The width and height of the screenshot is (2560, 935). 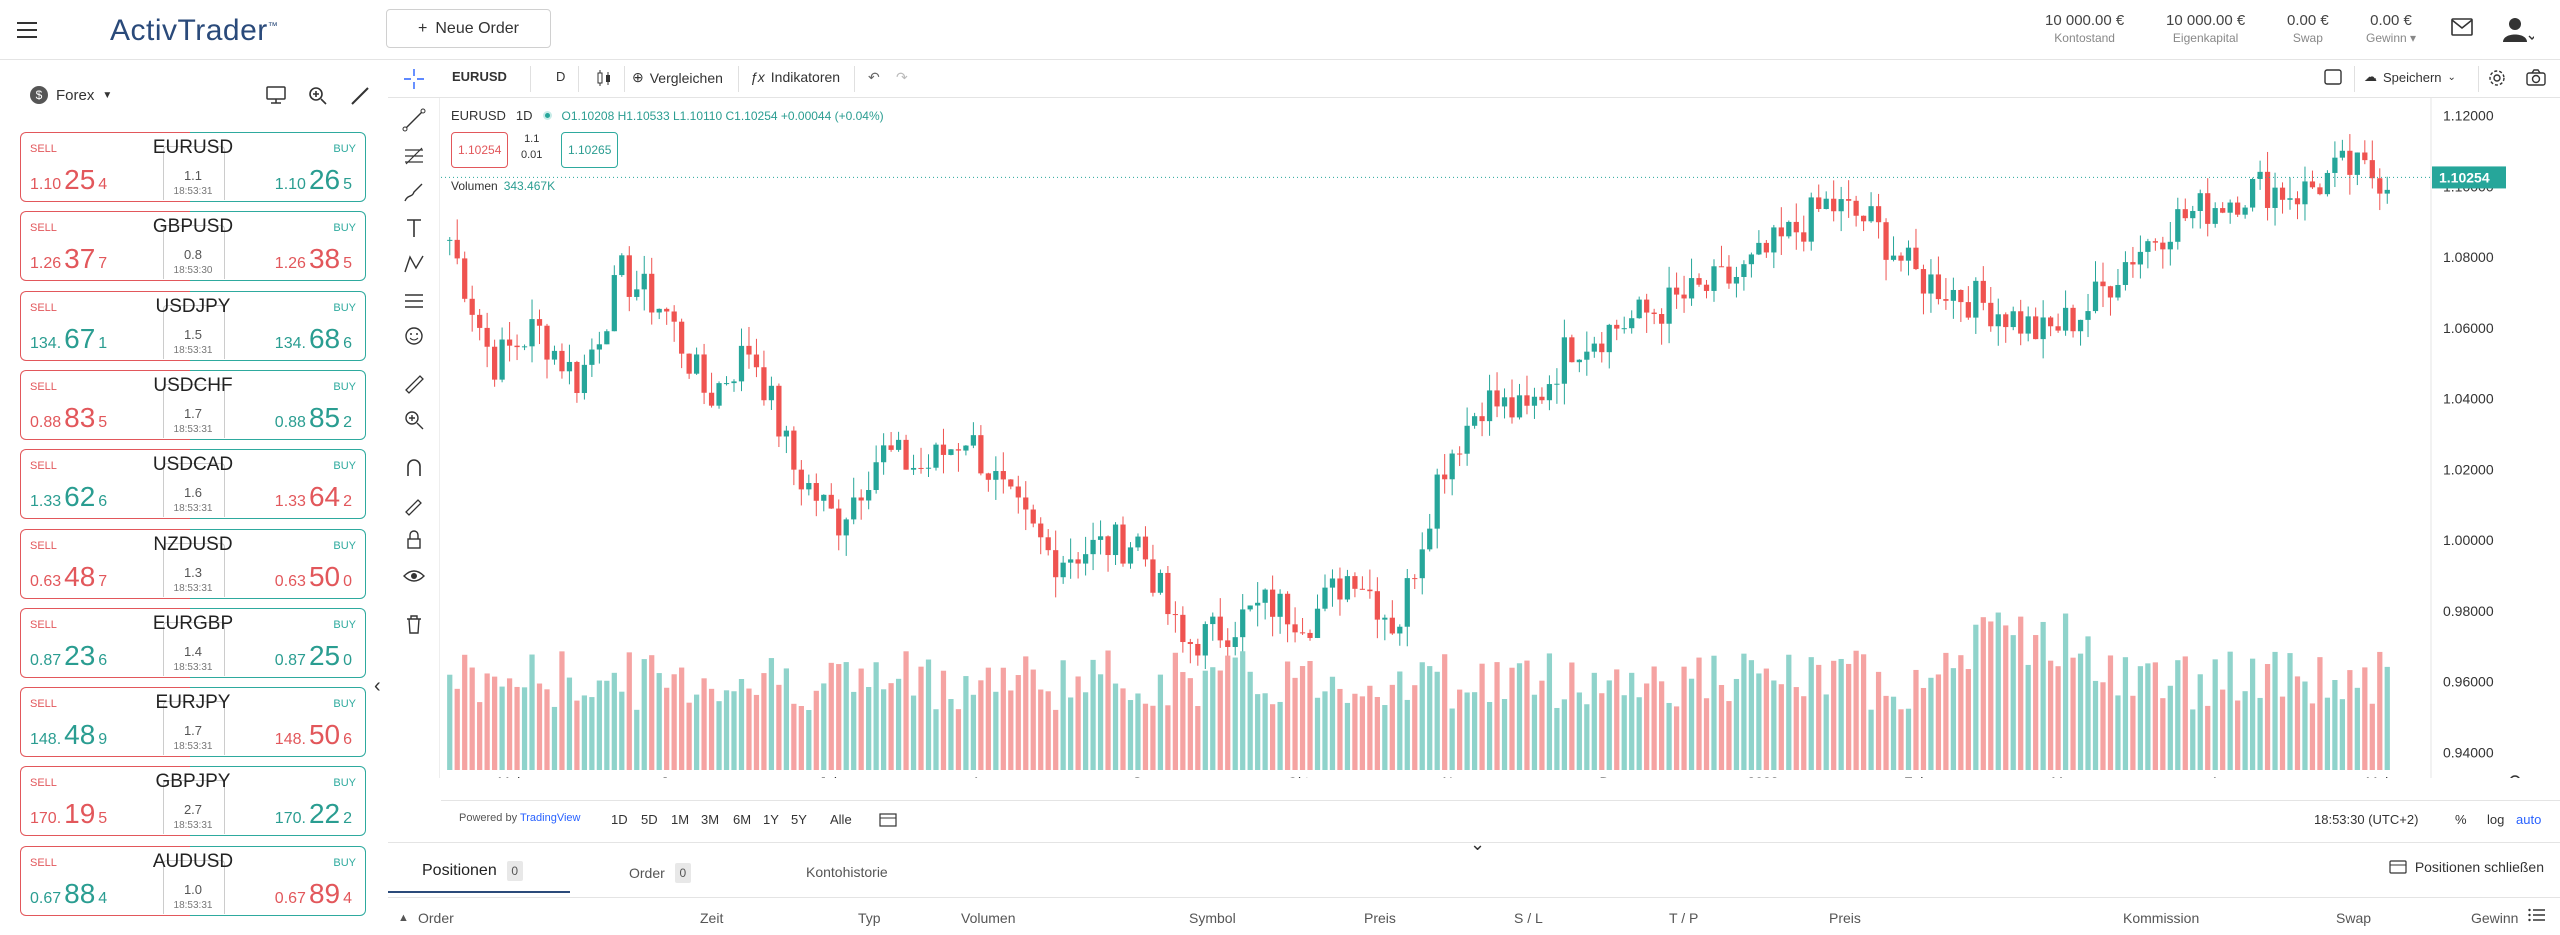 I want to click on range-5d: 5D, so click(x=649, y=819).